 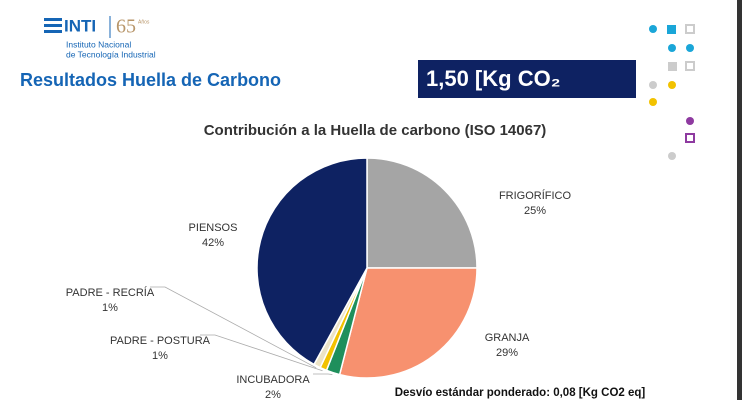 What do you see at coordinates (111, 54) in the screenshot?
I see `institute: de Tecnología Industrial` at bounding box center [111, 54].